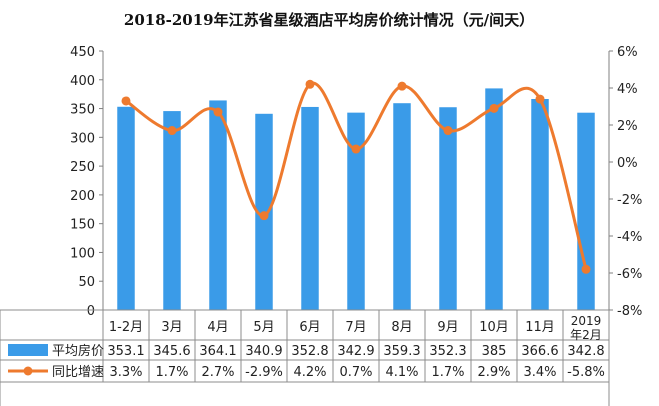  Describe the element at coordinates (263, 327) in the screenshot. I see `x-tick-label: 5月` at that location.